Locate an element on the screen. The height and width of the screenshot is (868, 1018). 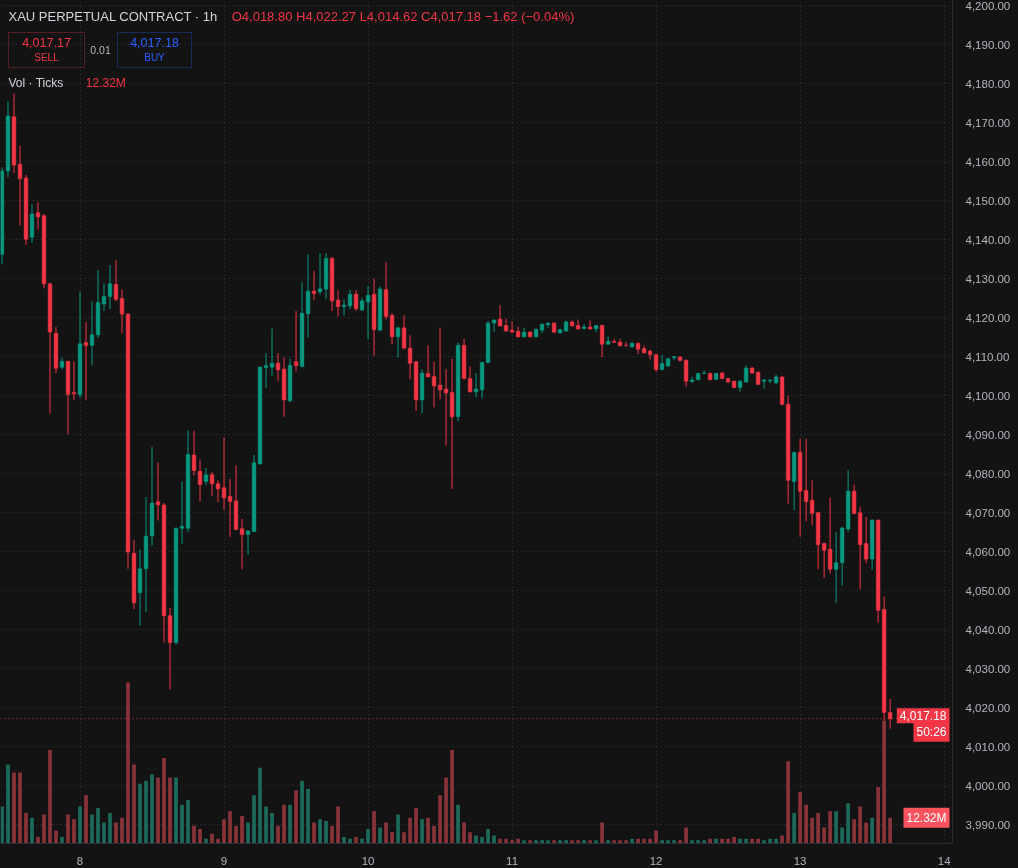
y-tick-label: 3,990.00 is located at coordinates (988, 824).